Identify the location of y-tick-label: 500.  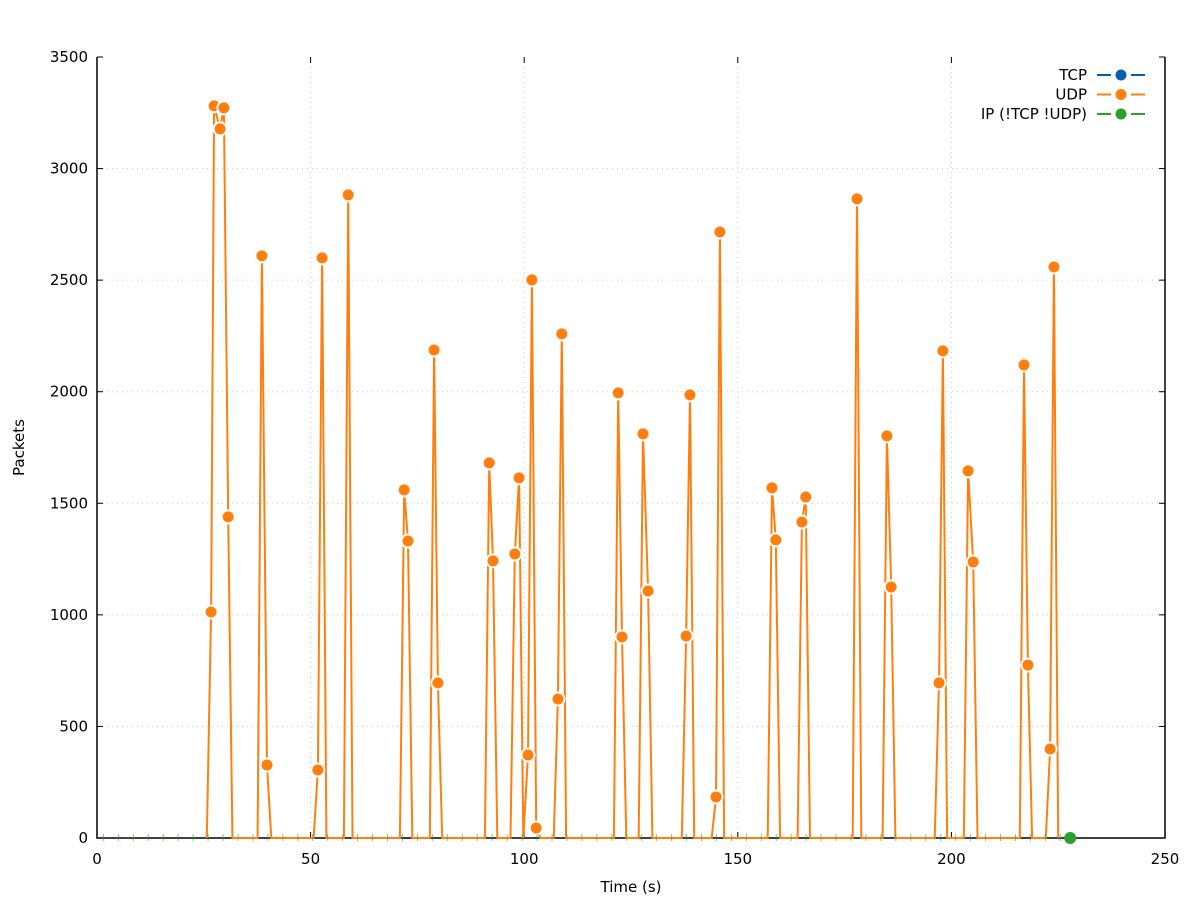
(73, 726).